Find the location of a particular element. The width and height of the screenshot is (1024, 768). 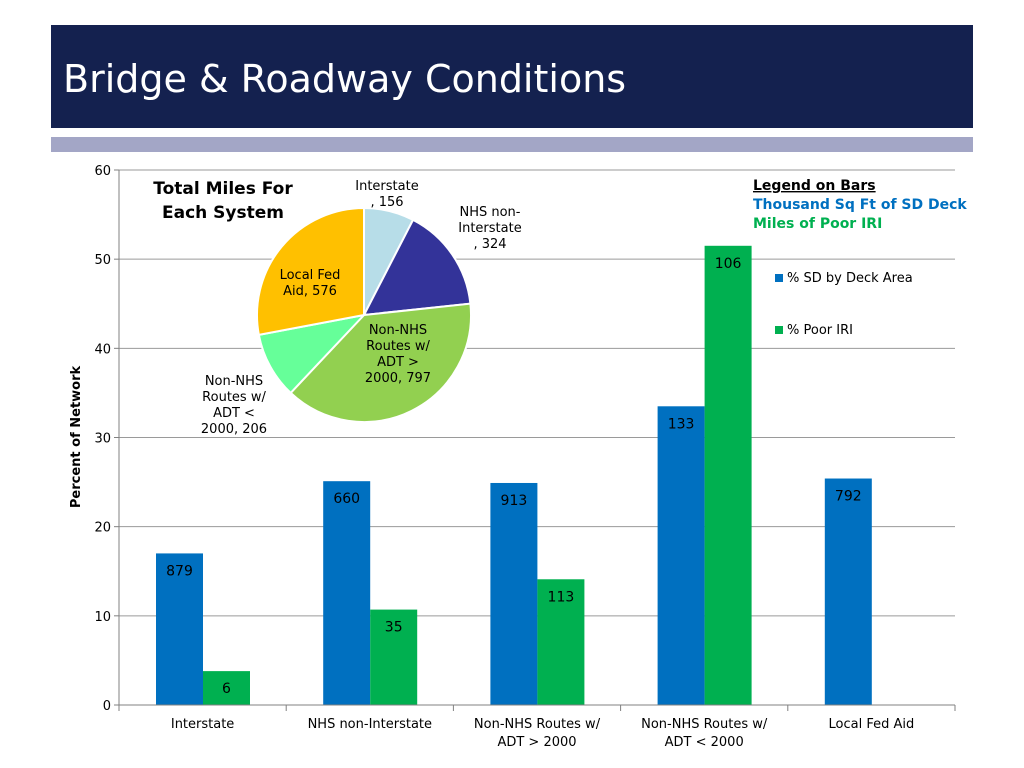

x-tick-label: Local Fed Aid is located at coordinates (872, 724).